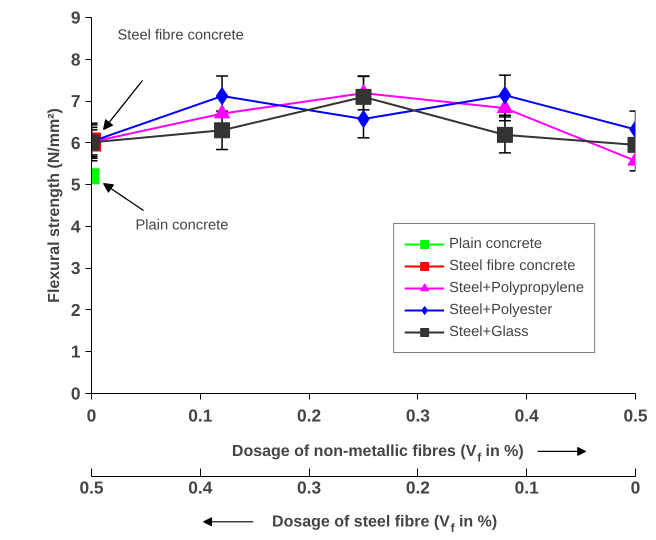 Image resolution: width=656 pixels, height=540 pixels. What do you see at coordinates (91, 416) in the screenshot?
I see `x-tick-label: 0` at bounding box center [91, 416].